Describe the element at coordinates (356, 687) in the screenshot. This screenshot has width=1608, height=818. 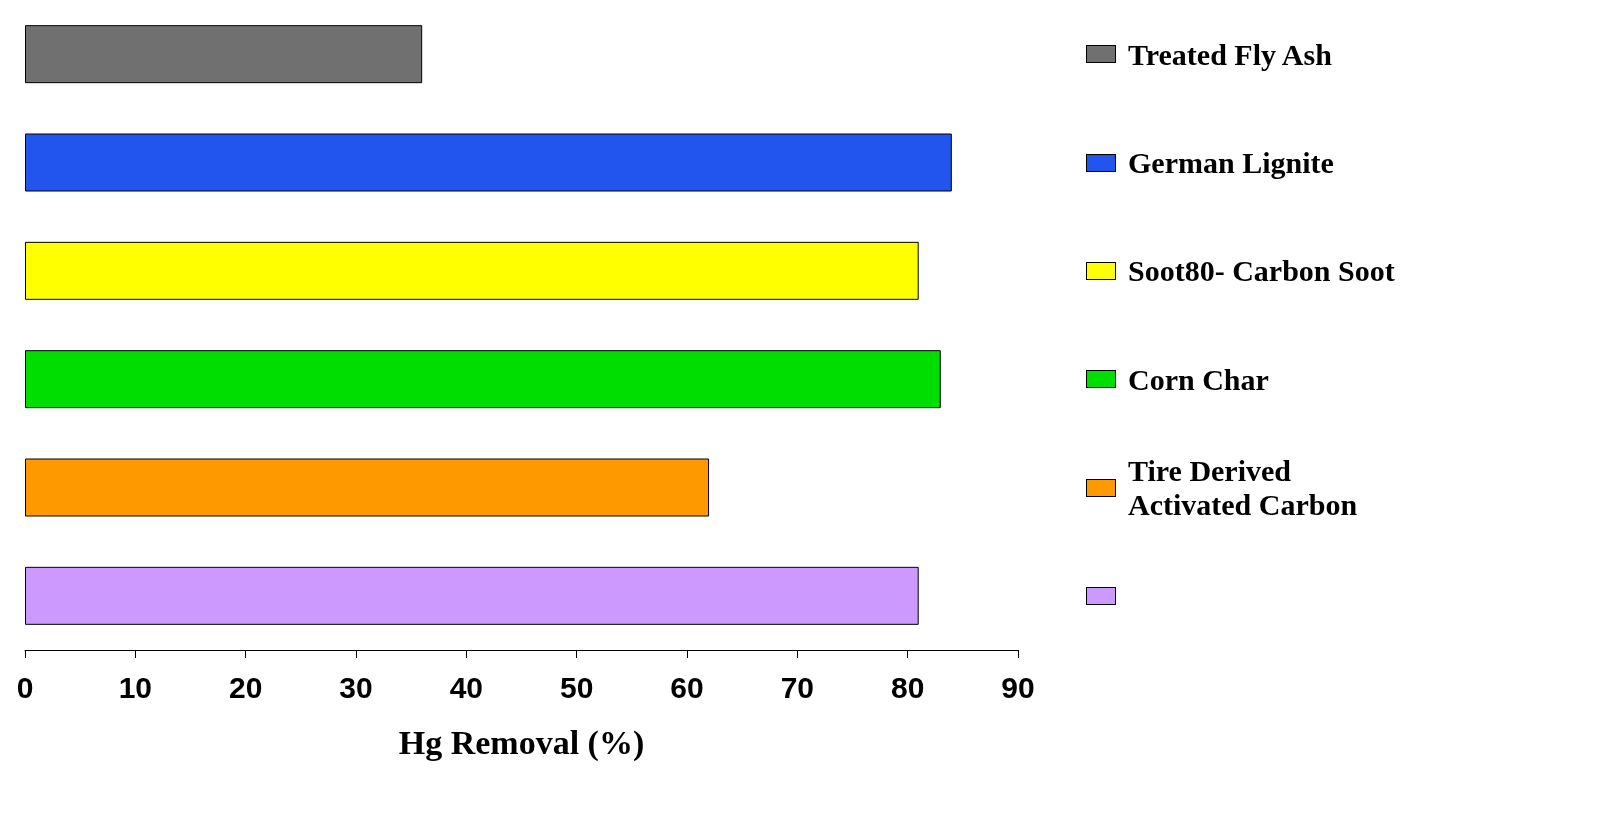
I see `x-tick-label: 30` at that location.